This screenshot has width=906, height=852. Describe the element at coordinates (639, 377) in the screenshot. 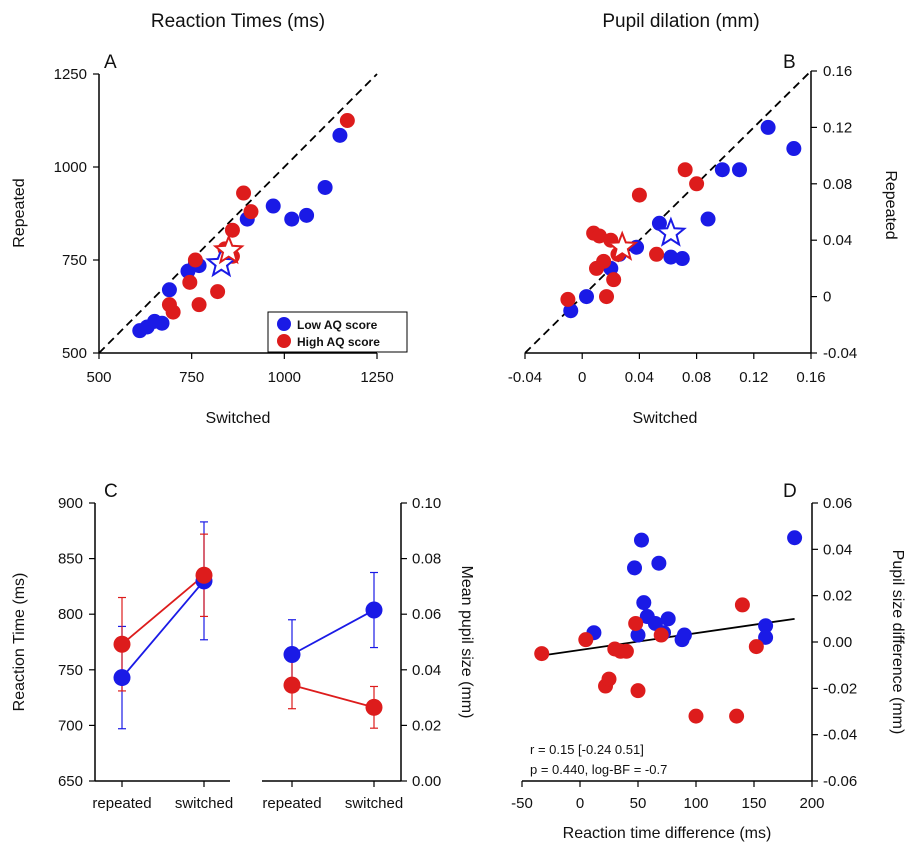

I see `panel-b-x-tick-label: 0.04` at that location.